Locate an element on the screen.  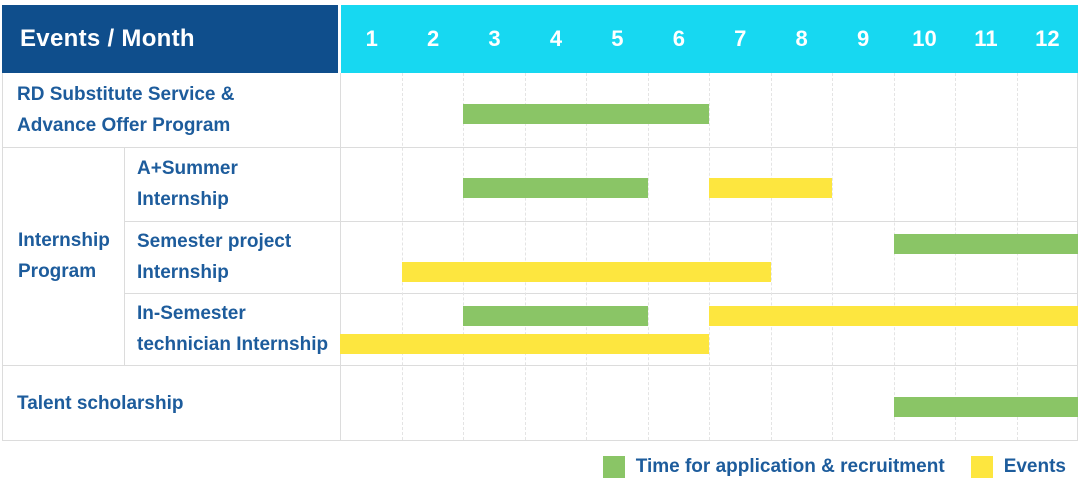
month-label: 2 is located at coordinates (433, 38).